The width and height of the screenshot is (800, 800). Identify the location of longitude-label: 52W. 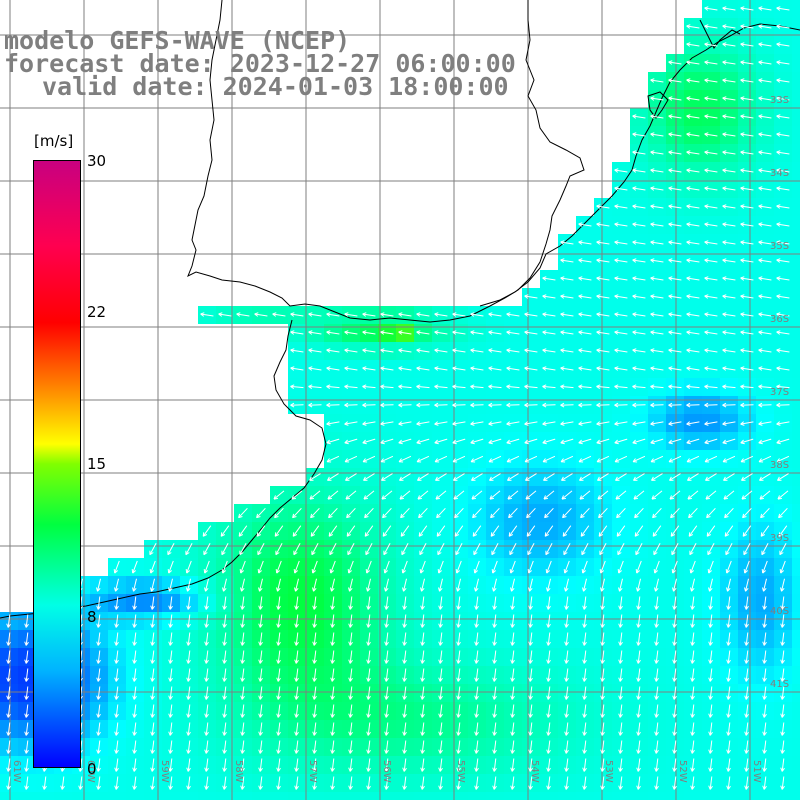
(682, 771).